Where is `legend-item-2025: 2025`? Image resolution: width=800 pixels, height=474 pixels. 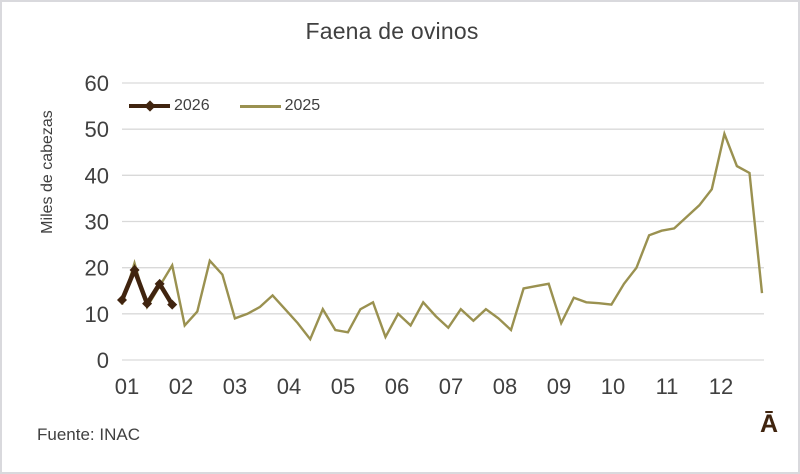
legend-item-2025: 2025 is located at coordinates (280, 106).